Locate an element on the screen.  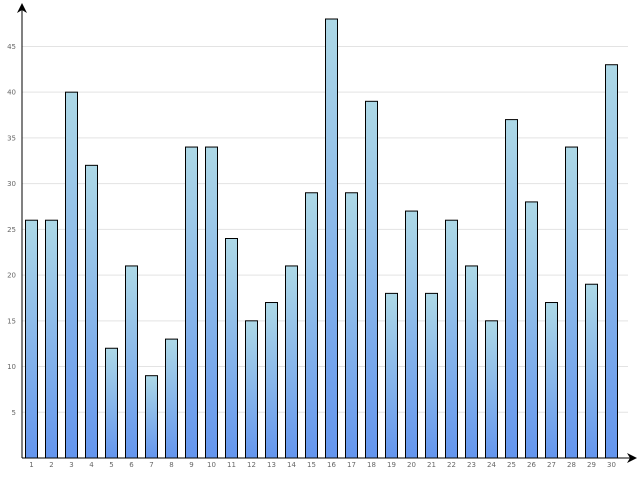
y-tick-labels: 5 10 15 20 25 30 35 40 45 is located at coordinates (11, 230).